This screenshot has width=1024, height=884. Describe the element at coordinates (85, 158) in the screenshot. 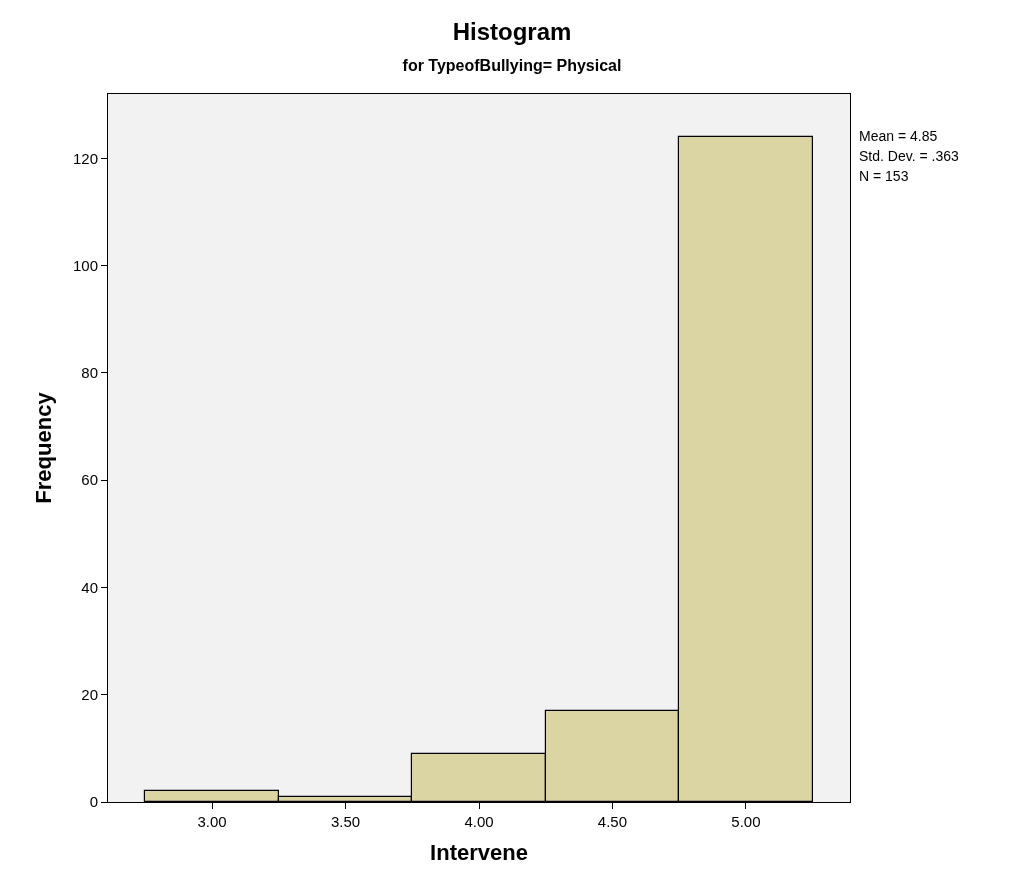

I see `y-tick-label: 120` at that location.